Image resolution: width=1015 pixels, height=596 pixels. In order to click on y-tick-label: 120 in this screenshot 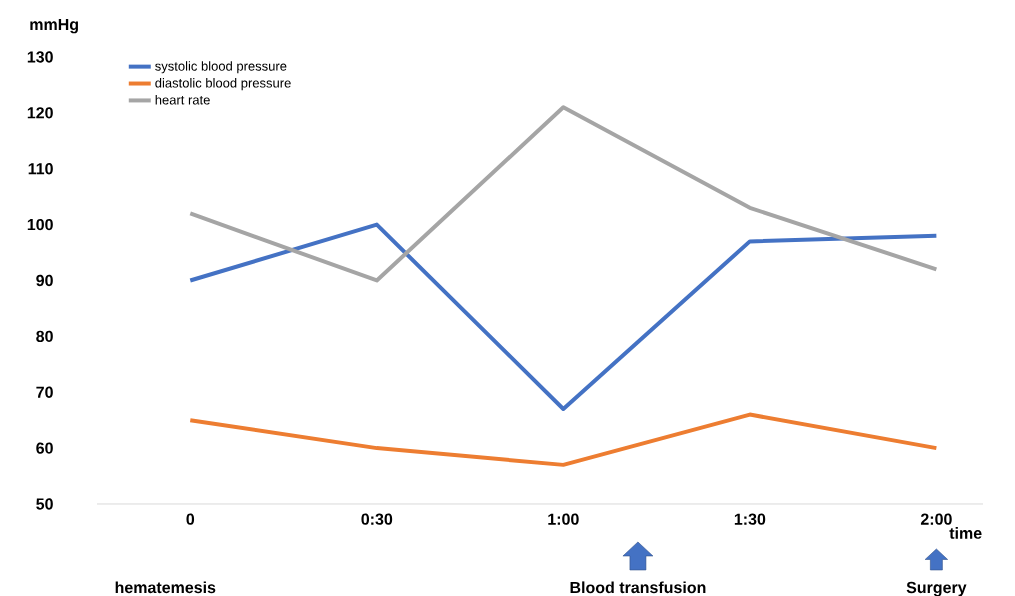, I will do `click(40, 113)`.